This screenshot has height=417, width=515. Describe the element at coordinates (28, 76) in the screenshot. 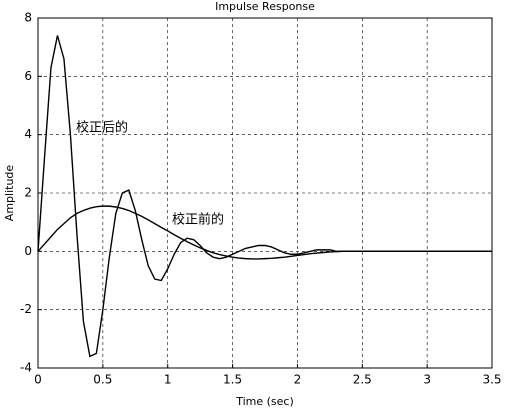

I see `y-tick-label: 6` at that location.